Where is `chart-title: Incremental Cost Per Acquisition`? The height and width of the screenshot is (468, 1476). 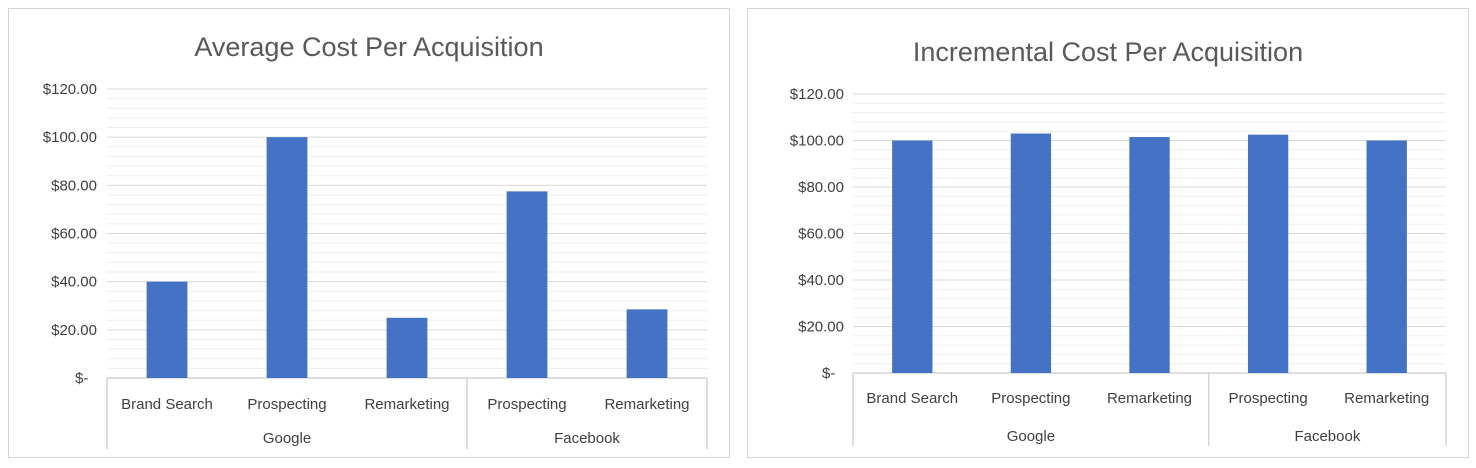 chart-title: Incremental Cost Per Acquisition is located at coordinates (1108, 52).